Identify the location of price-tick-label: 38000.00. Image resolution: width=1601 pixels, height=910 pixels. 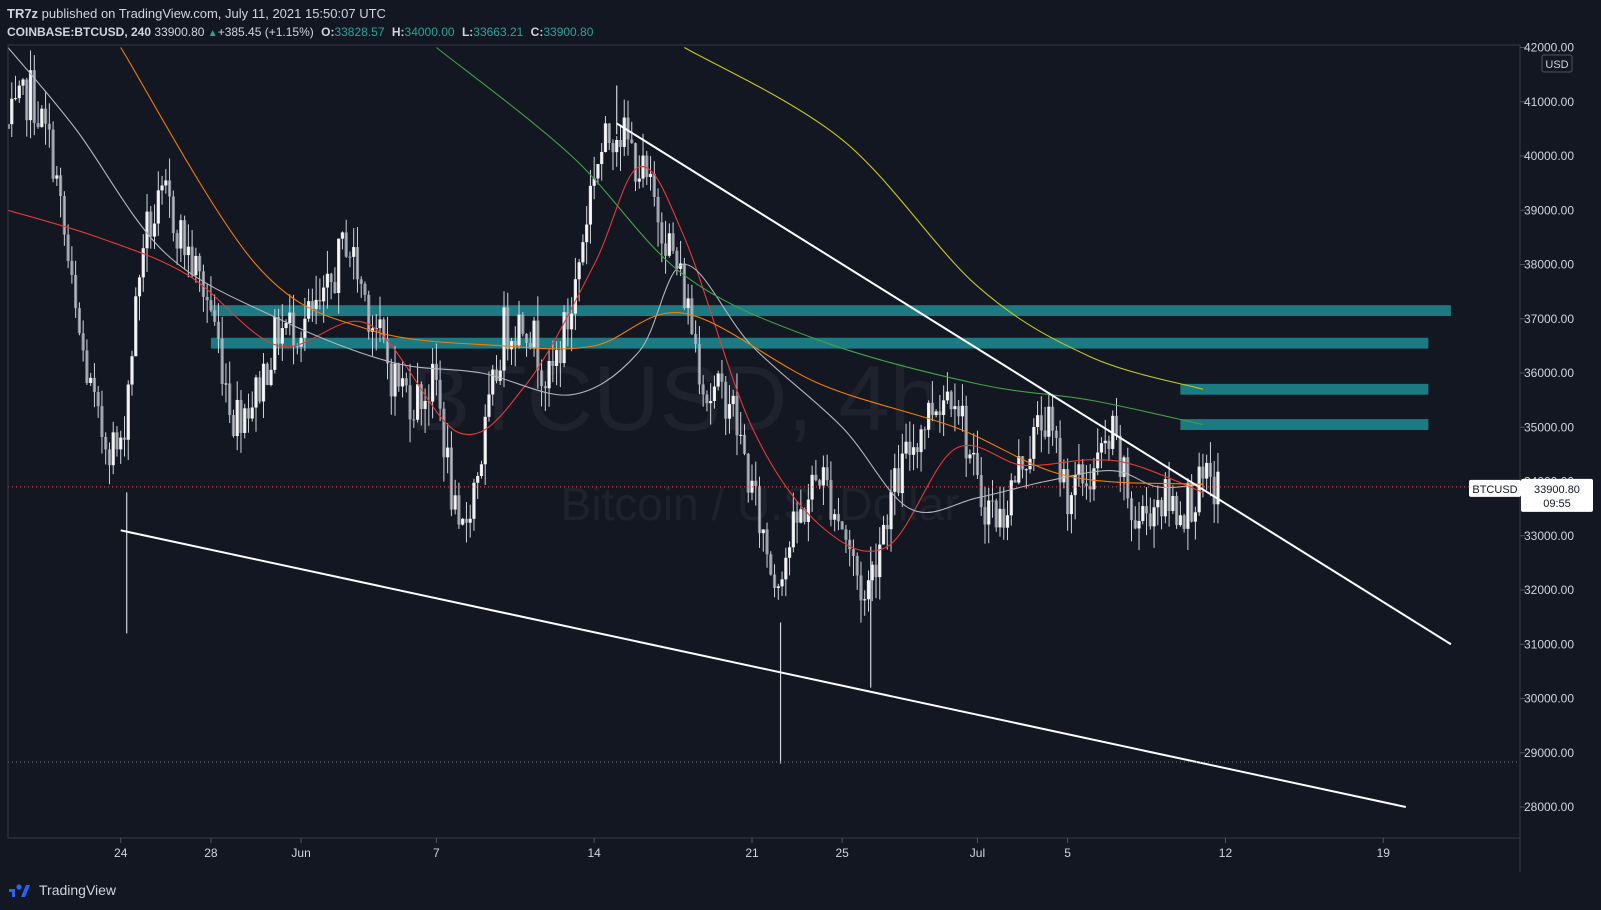
(1549, 265).